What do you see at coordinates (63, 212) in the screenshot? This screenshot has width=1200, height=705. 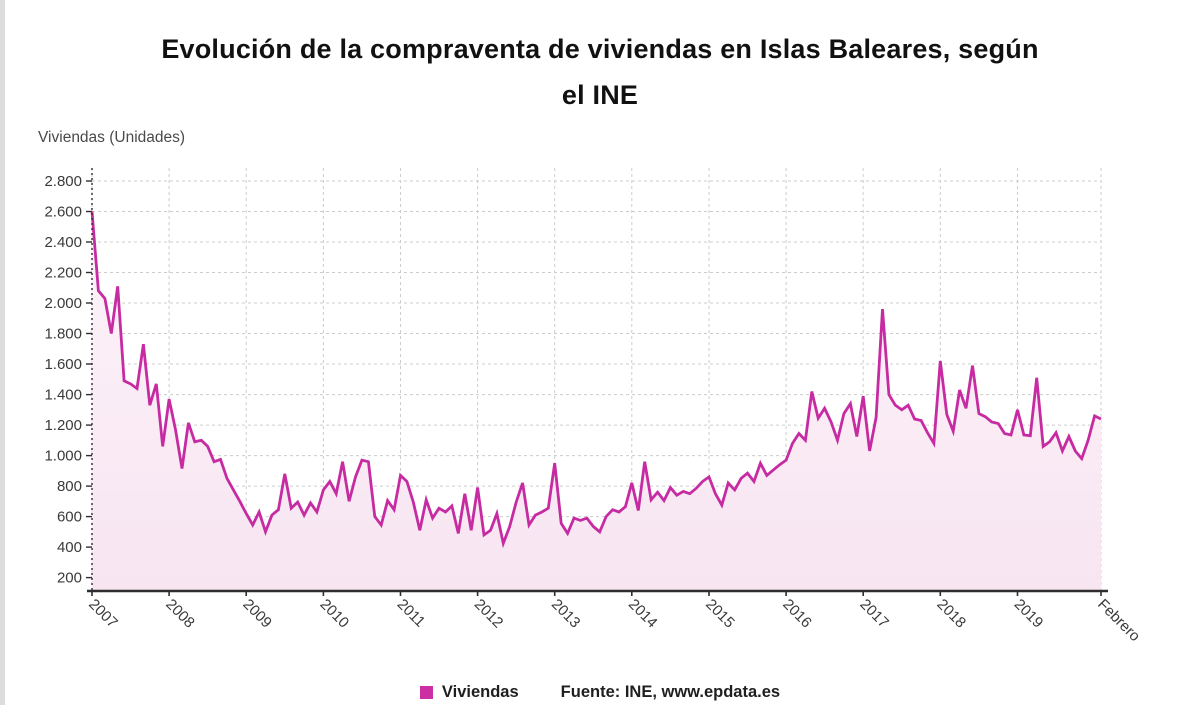 I see `svg-text: 2.600` at bounding box center [63, 212].